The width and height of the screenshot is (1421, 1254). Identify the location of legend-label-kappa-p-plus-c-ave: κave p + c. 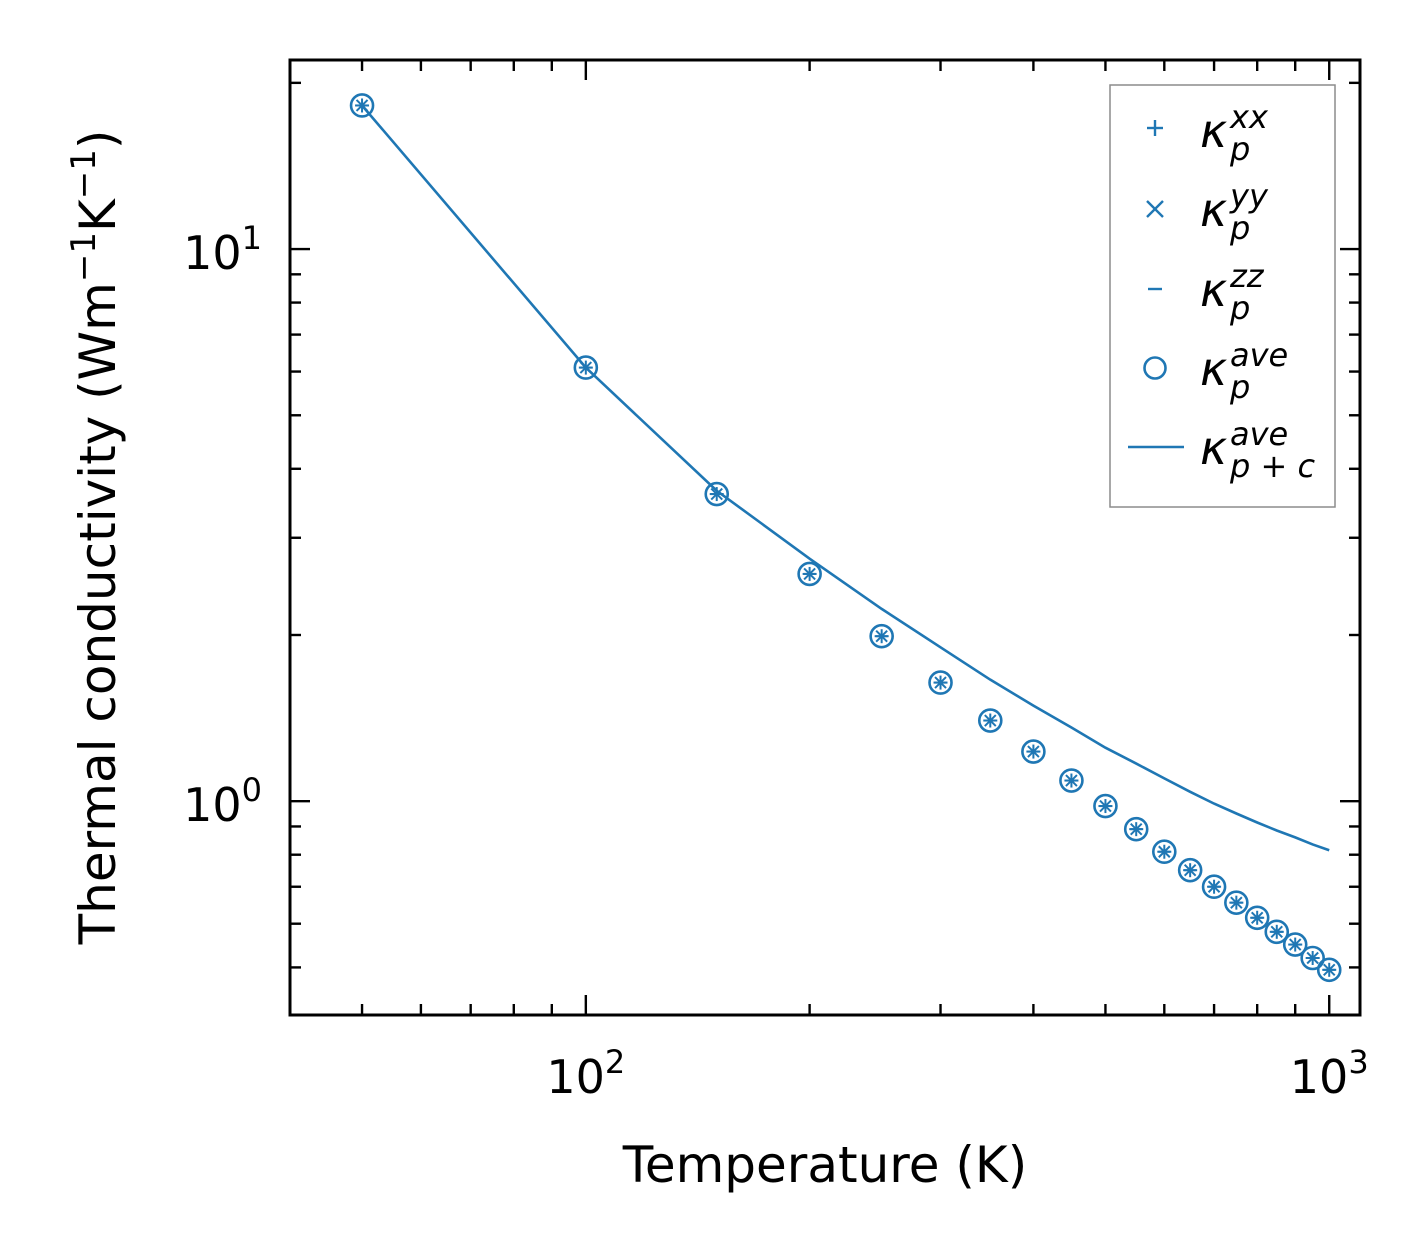
(1257, 450).